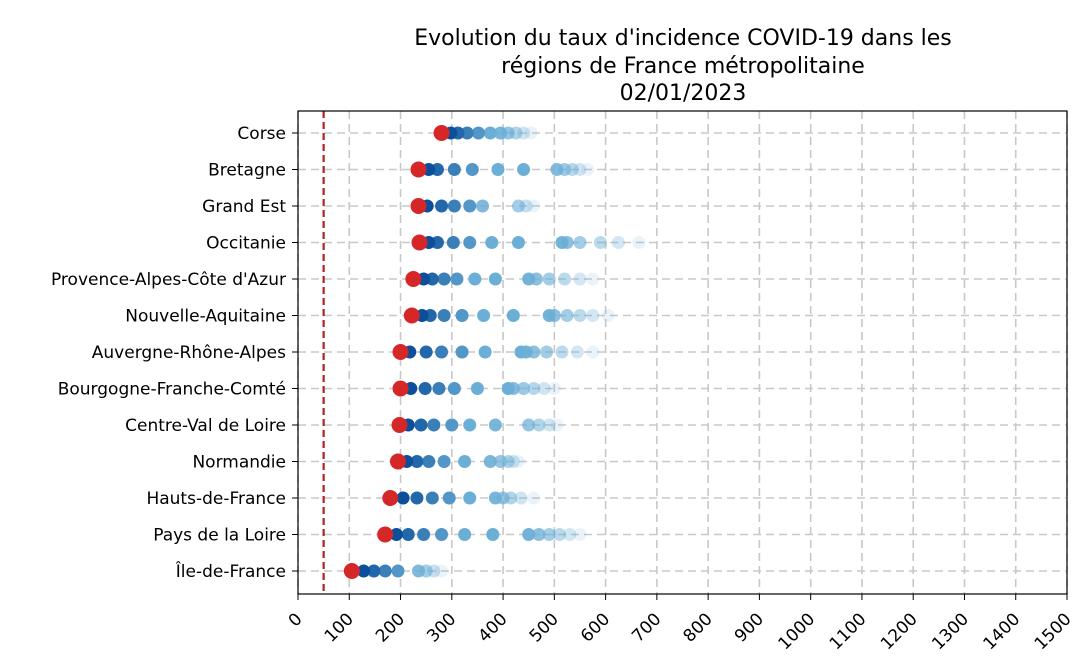  What do you see at coordinates (216, 499) in the screenshot?
I see `y-tick-label-10: Hauts-de-France` at bounding box center [216, 499].